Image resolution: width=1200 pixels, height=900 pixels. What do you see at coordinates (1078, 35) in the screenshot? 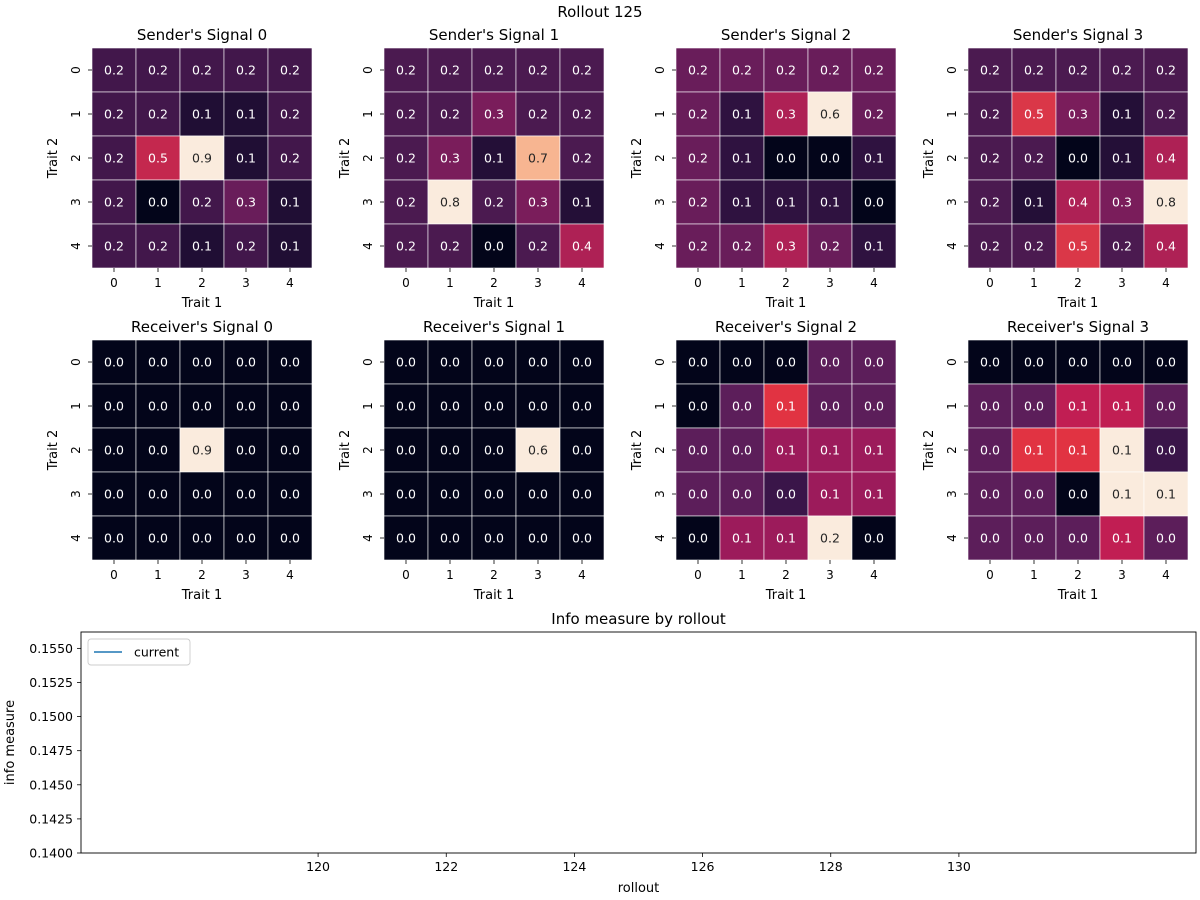
I see `heatmap-title: Sender's Signal 3` at bounding box center [1078, 35].